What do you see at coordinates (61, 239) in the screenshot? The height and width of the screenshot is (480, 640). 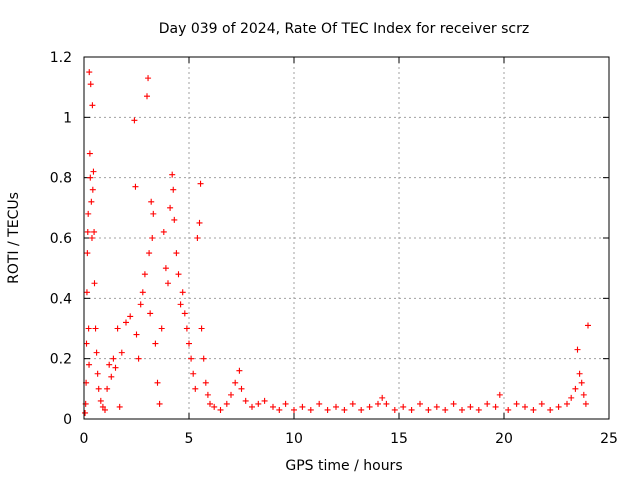 I see `y-tick-label: 0.6` at bounding box center [61, 239].